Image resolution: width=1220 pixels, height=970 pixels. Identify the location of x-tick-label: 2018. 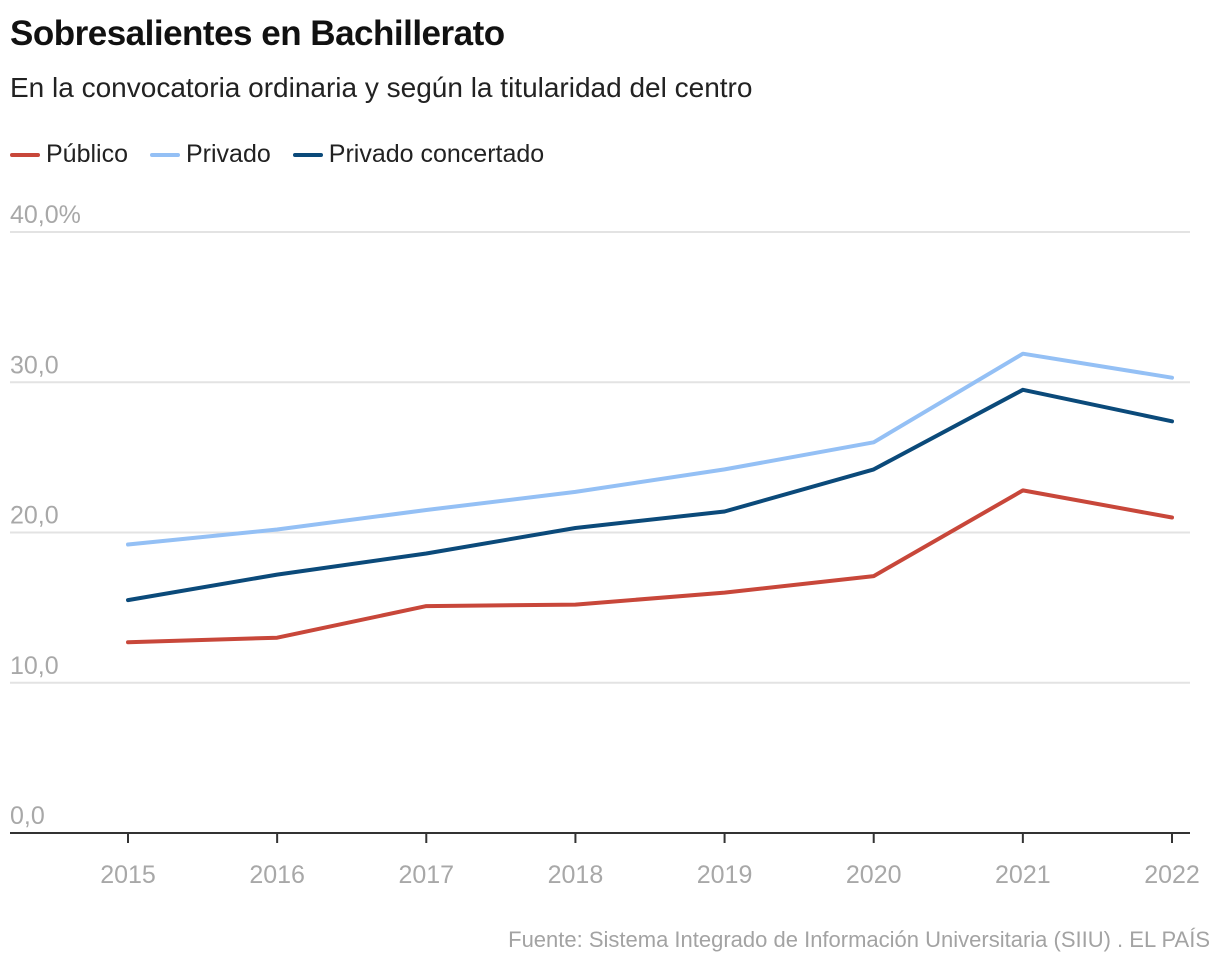
(576, 875).